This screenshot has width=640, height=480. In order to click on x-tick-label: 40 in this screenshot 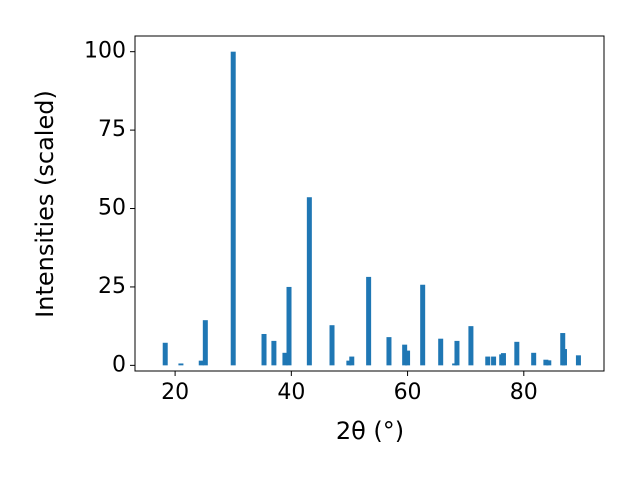, I will do `click(291, 392)`.